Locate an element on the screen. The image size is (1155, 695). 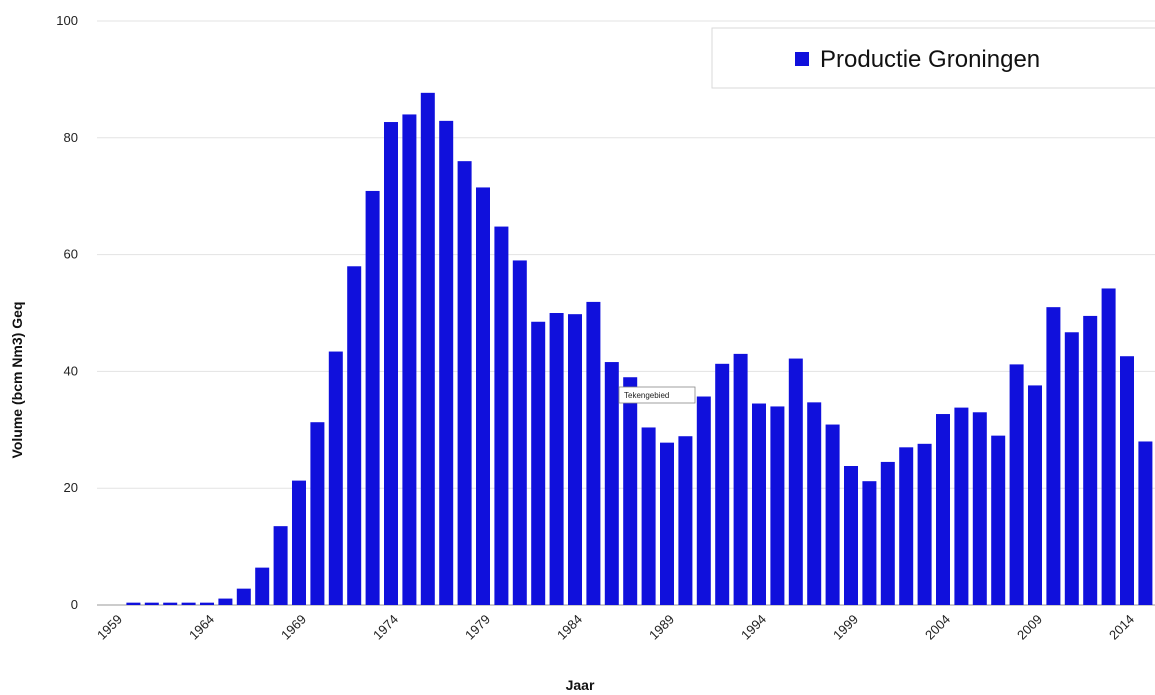
y-tick-label: 100 is located at coordinates (67, 20).